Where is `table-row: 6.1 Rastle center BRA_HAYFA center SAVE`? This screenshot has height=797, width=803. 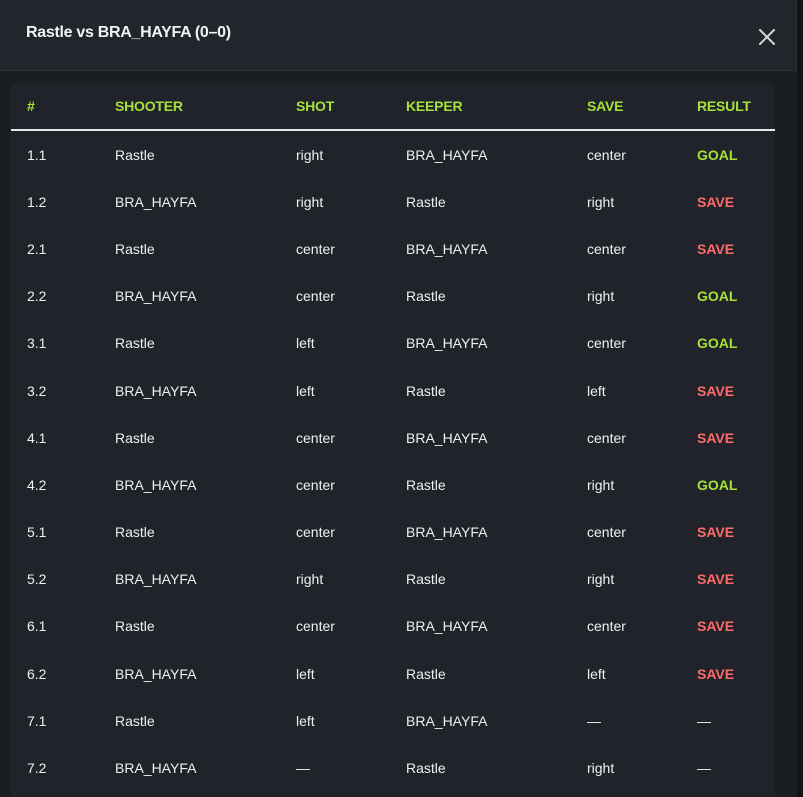 table-row: 6.1 Rastle center BRA_HAYFA center SAVE is located at coordinates (393, 626).